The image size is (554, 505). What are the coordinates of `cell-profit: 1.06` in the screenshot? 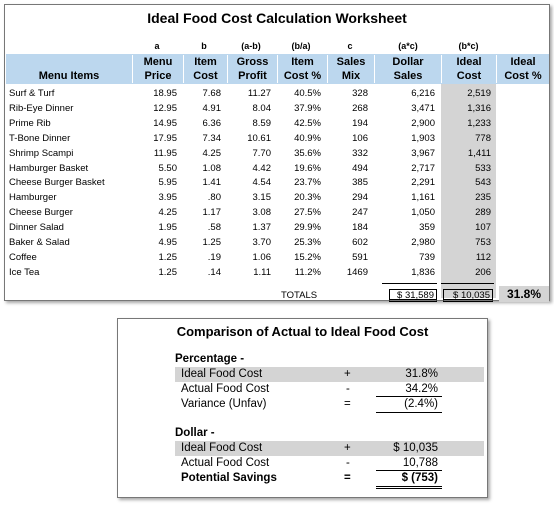 It's located at (262, 257).